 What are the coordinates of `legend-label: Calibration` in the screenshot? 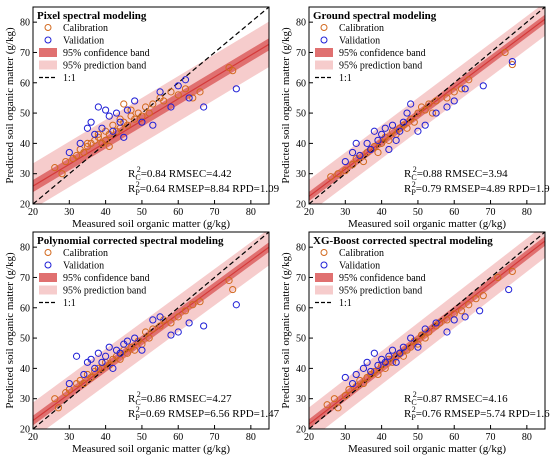 It's located at (361, 253).